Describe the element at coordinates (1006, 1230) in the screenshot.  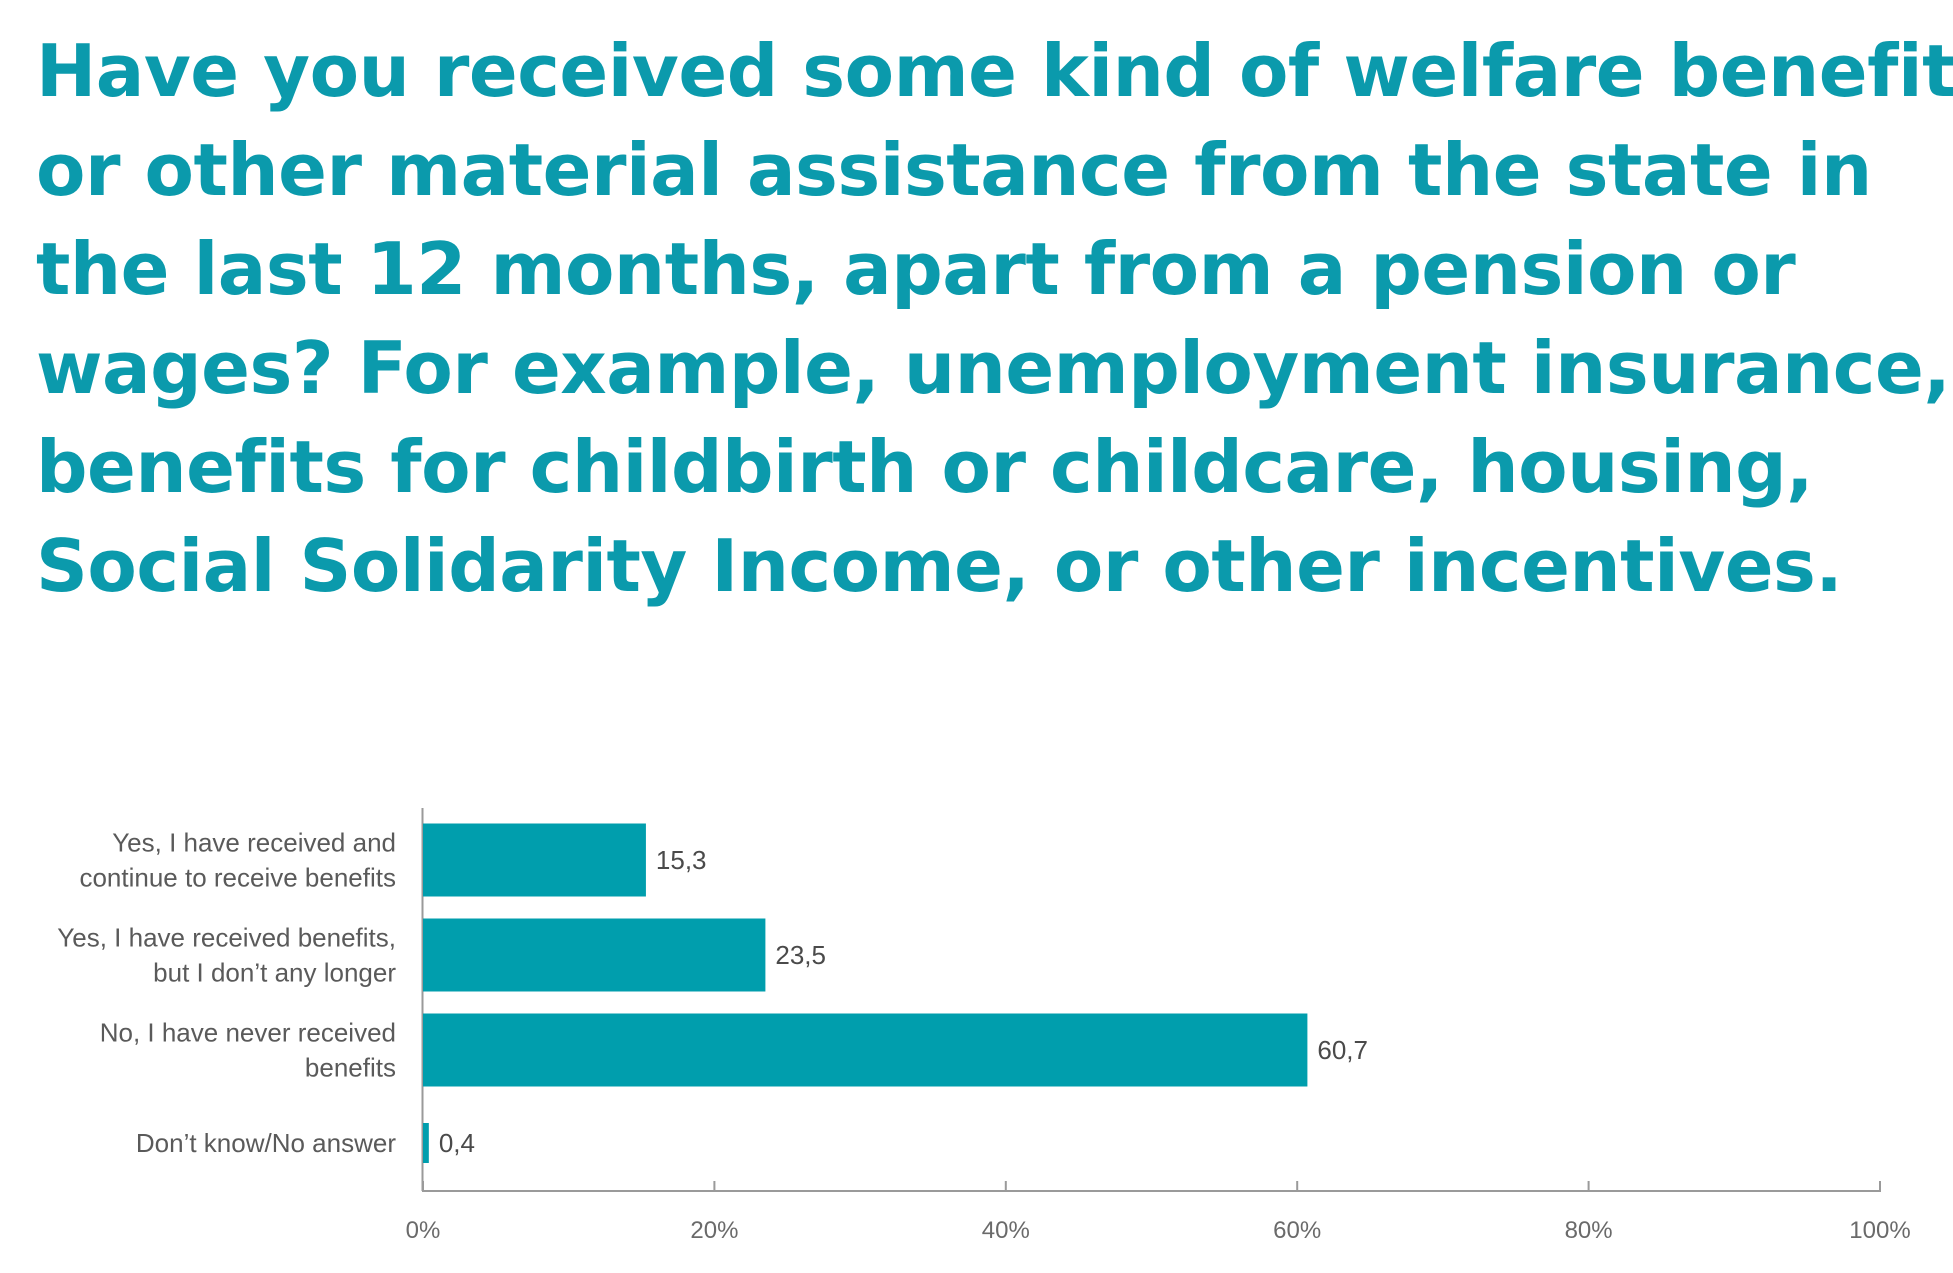
I see `x-tick-label: 40%` at that location.